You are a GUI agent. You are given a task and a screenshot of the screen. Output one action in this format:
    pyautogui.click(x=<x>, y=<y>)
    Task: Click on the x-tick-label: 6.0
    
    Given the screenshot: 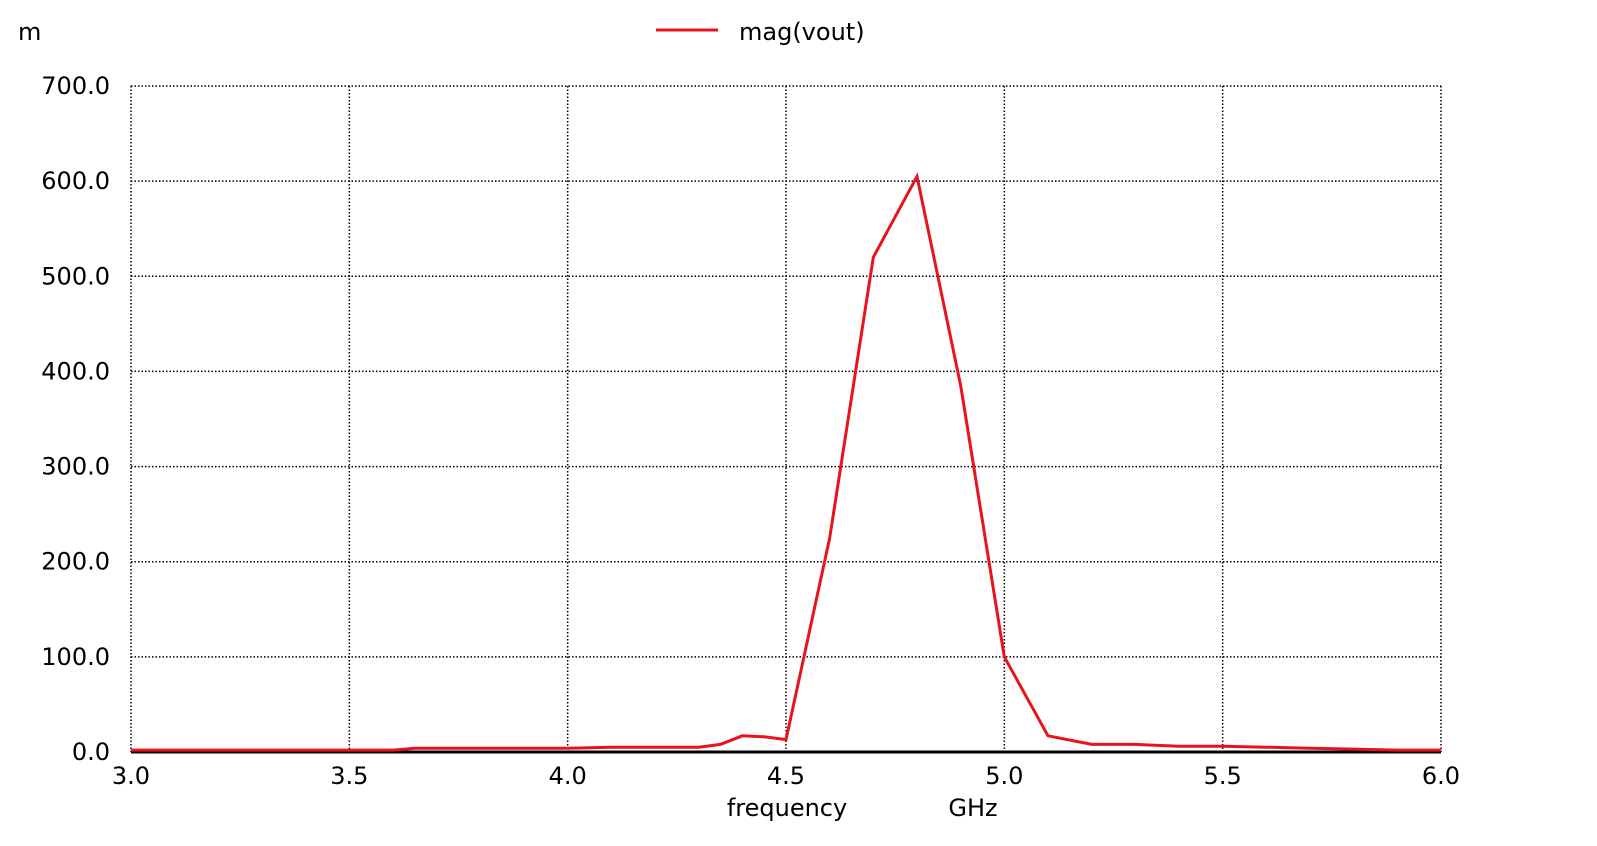 What is the action you would take?
    pyautogui.click(x=1441, y=776)
    